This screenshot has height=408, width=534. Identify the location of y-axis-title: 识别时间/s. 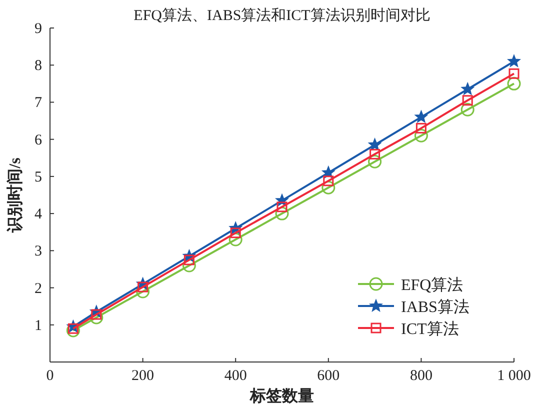
(15, 196).